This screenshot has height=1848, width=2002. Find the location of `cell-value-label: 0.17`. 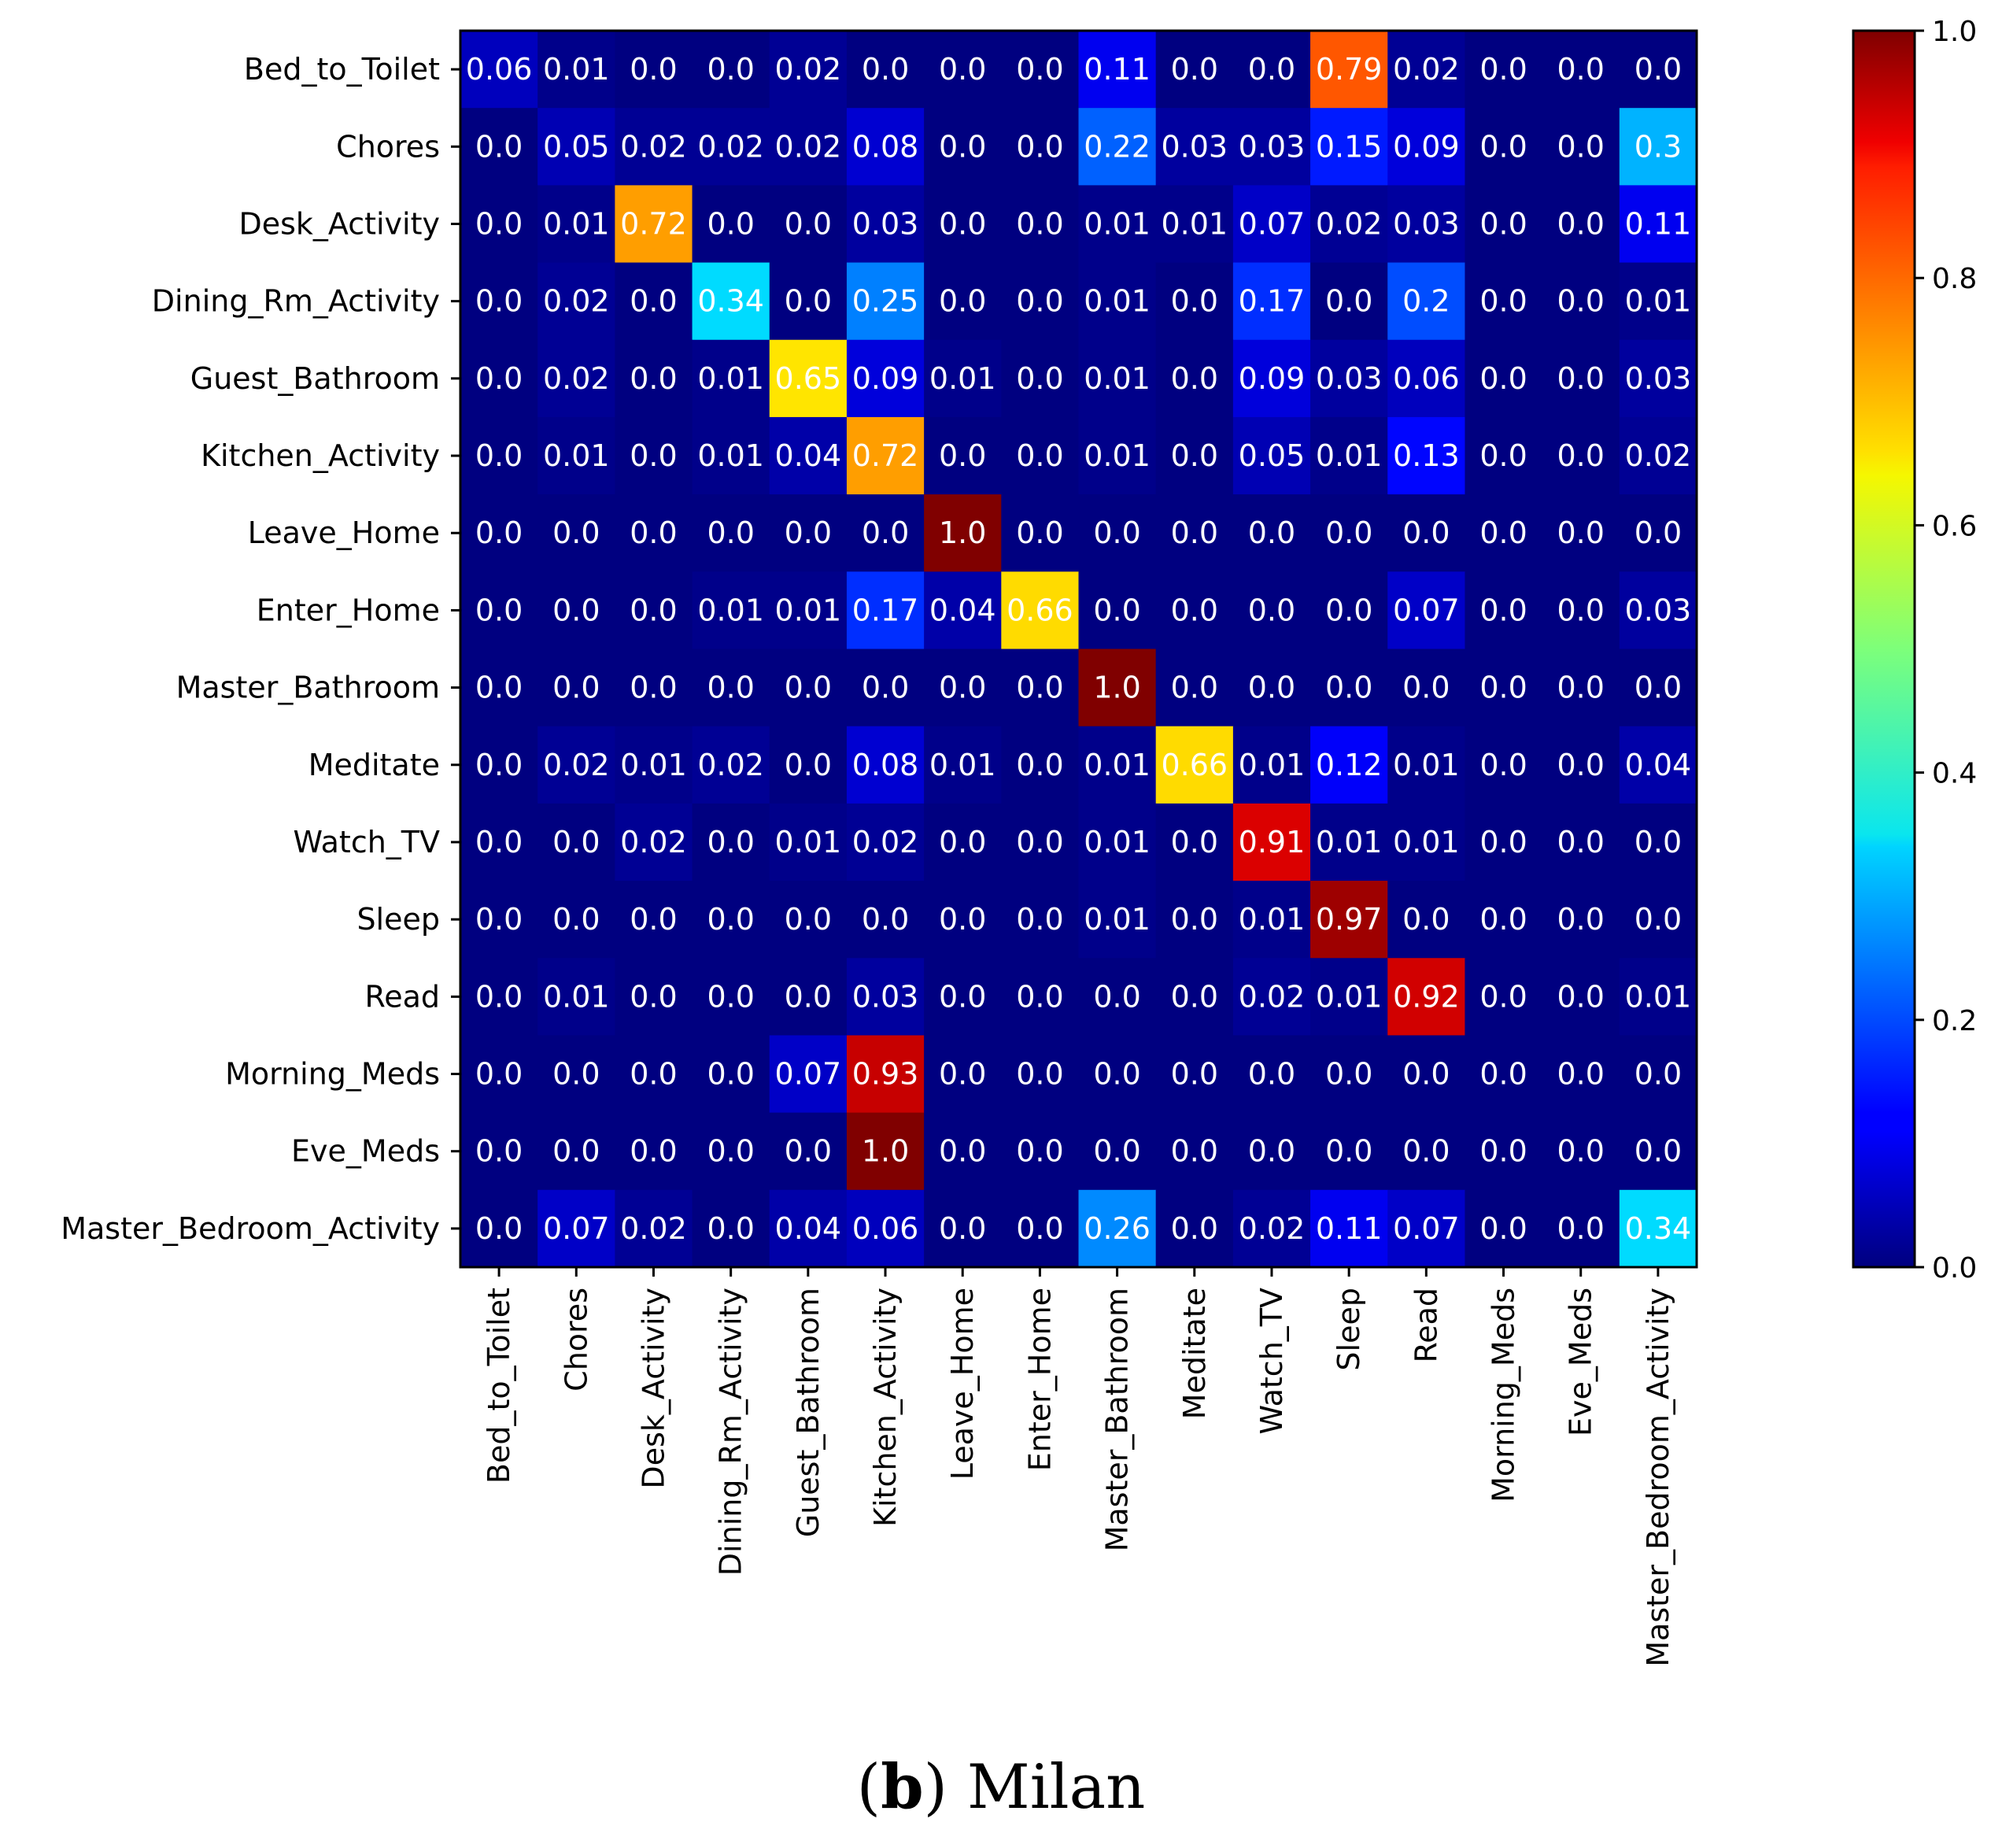

cell-value-label: 0.17 is located at coordinates (886, 610).